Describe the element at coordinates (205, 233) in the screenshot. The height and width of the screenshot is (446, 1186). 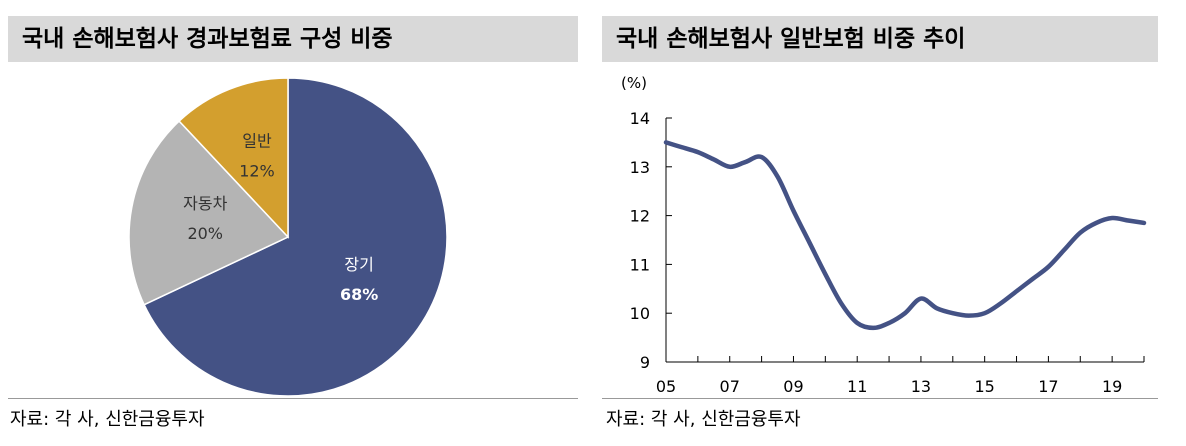
I see `pie-slice-value: 20%` at that location.